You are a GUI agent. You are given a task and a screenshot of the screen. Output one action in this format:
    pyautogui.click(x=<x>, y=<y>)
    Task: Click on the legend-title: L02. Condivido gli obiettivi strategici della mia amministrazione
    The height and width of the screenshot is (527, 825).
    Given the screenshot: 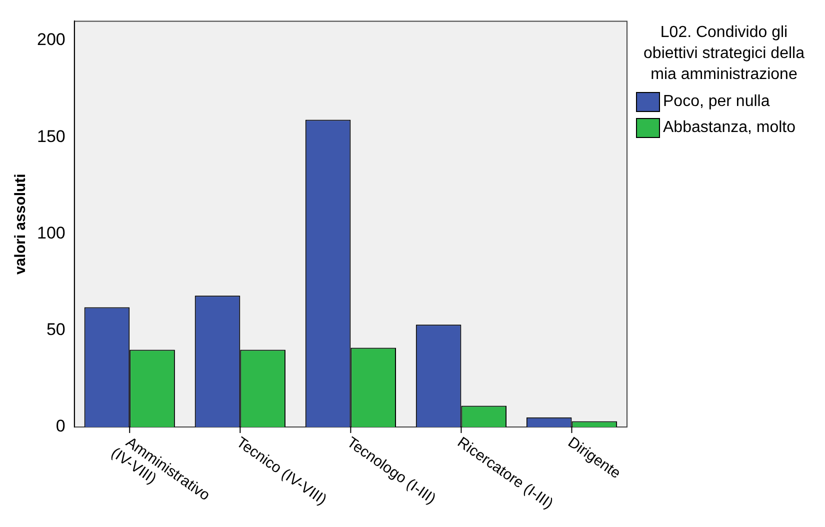 What is the action you would take?
    pyautogui.click(x=724, y=54)
    